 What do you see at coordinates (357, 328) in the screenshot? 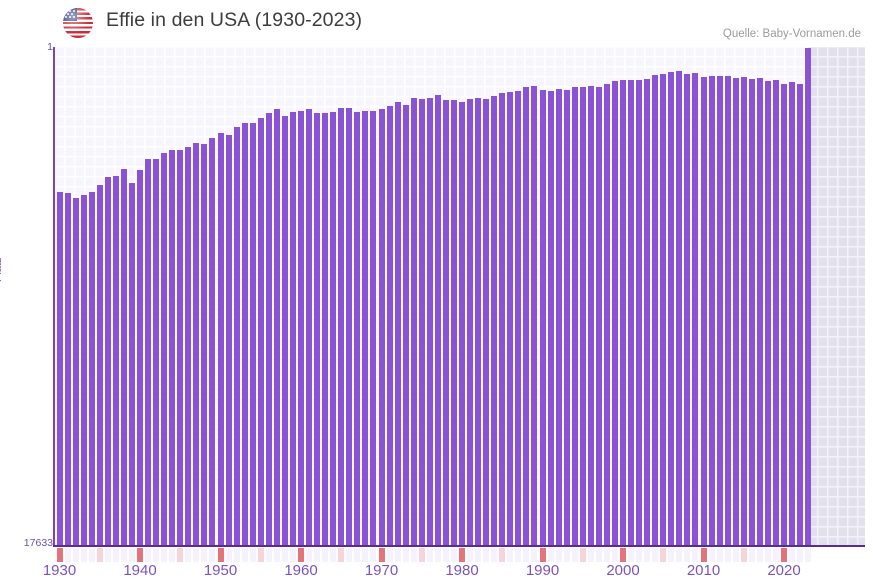
I see `bar-1967` at bounding box center [357, 328].